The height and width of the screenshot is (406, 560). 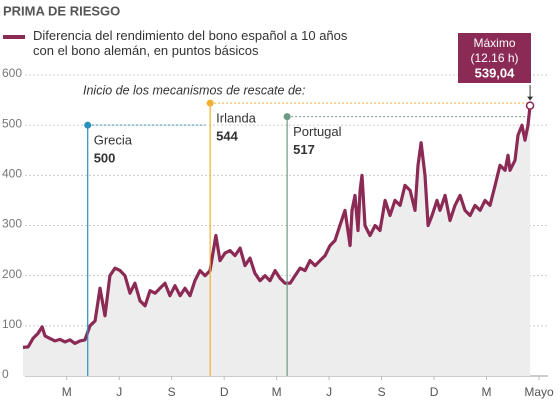 What do you see at coordinates (530, 105) in the screenshot?
I see `max-point` at bounding box center [530, 105].